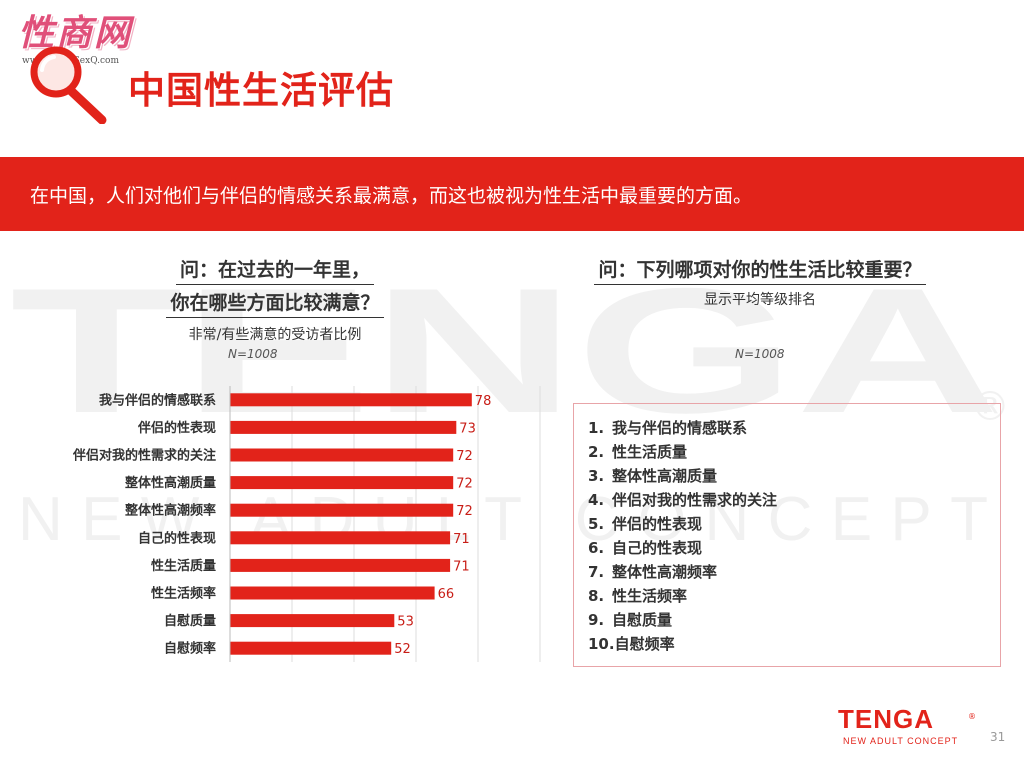  I want to click on ranking-number: 2., so click(596, 452).